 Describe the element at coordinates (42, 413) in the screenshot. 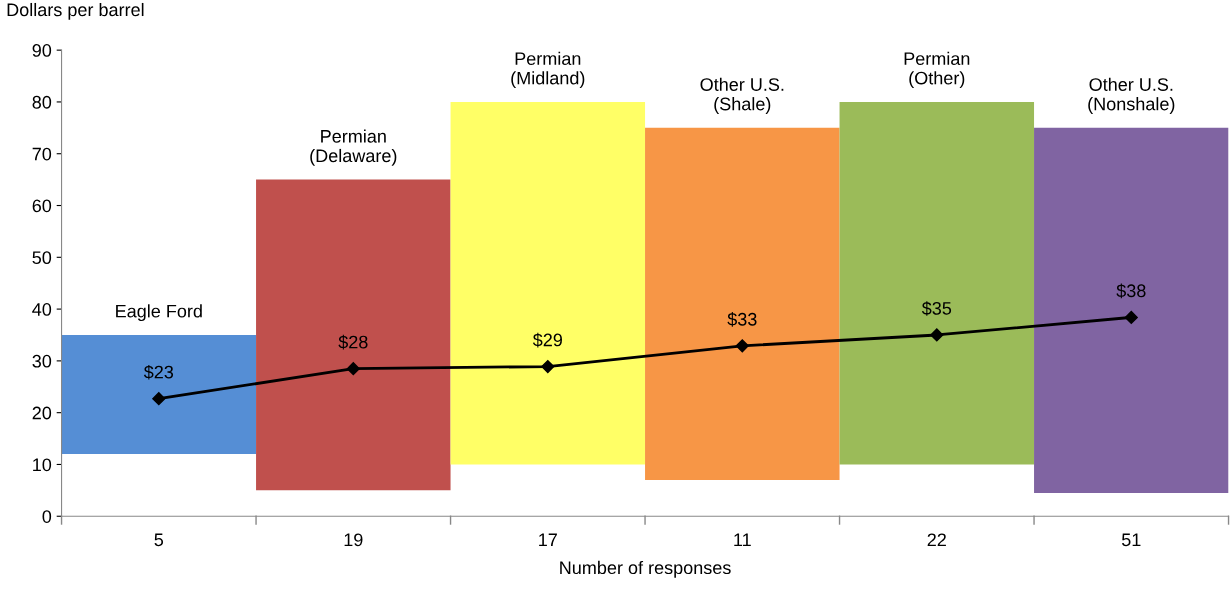

I see `y-tick-label: 20` at that location.